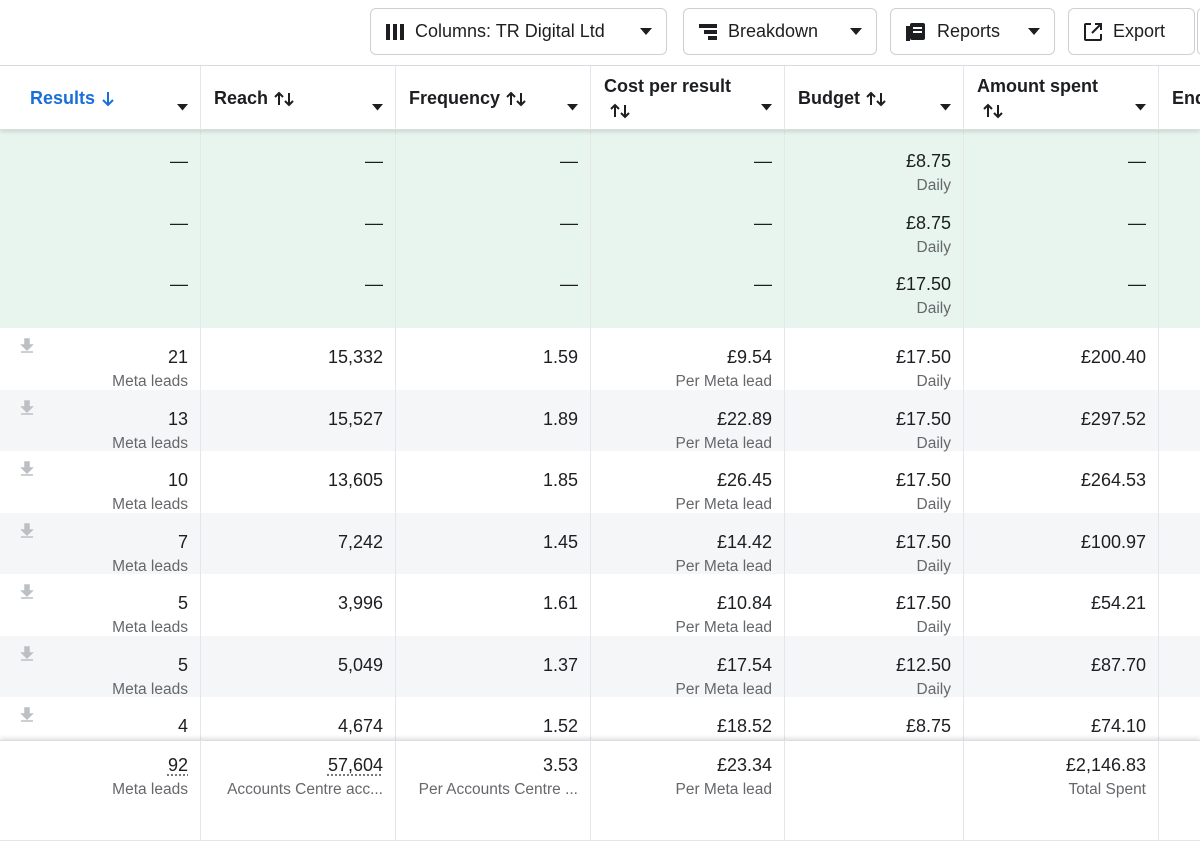 The width and height of the screenshot is (1200, 848). I want to click on header-label-group: Ends, so click(1186, 98).